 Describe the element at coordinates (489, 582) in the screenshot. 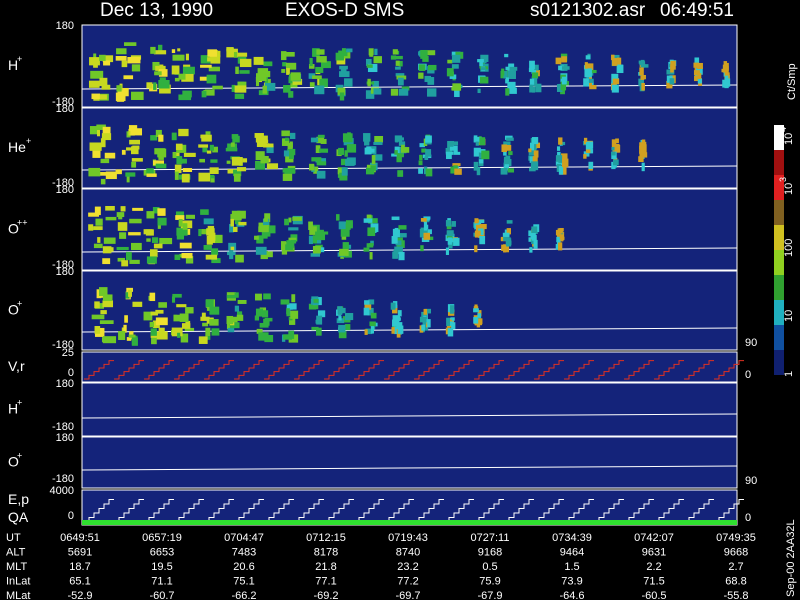

I see `cell: 75.9` at that location.